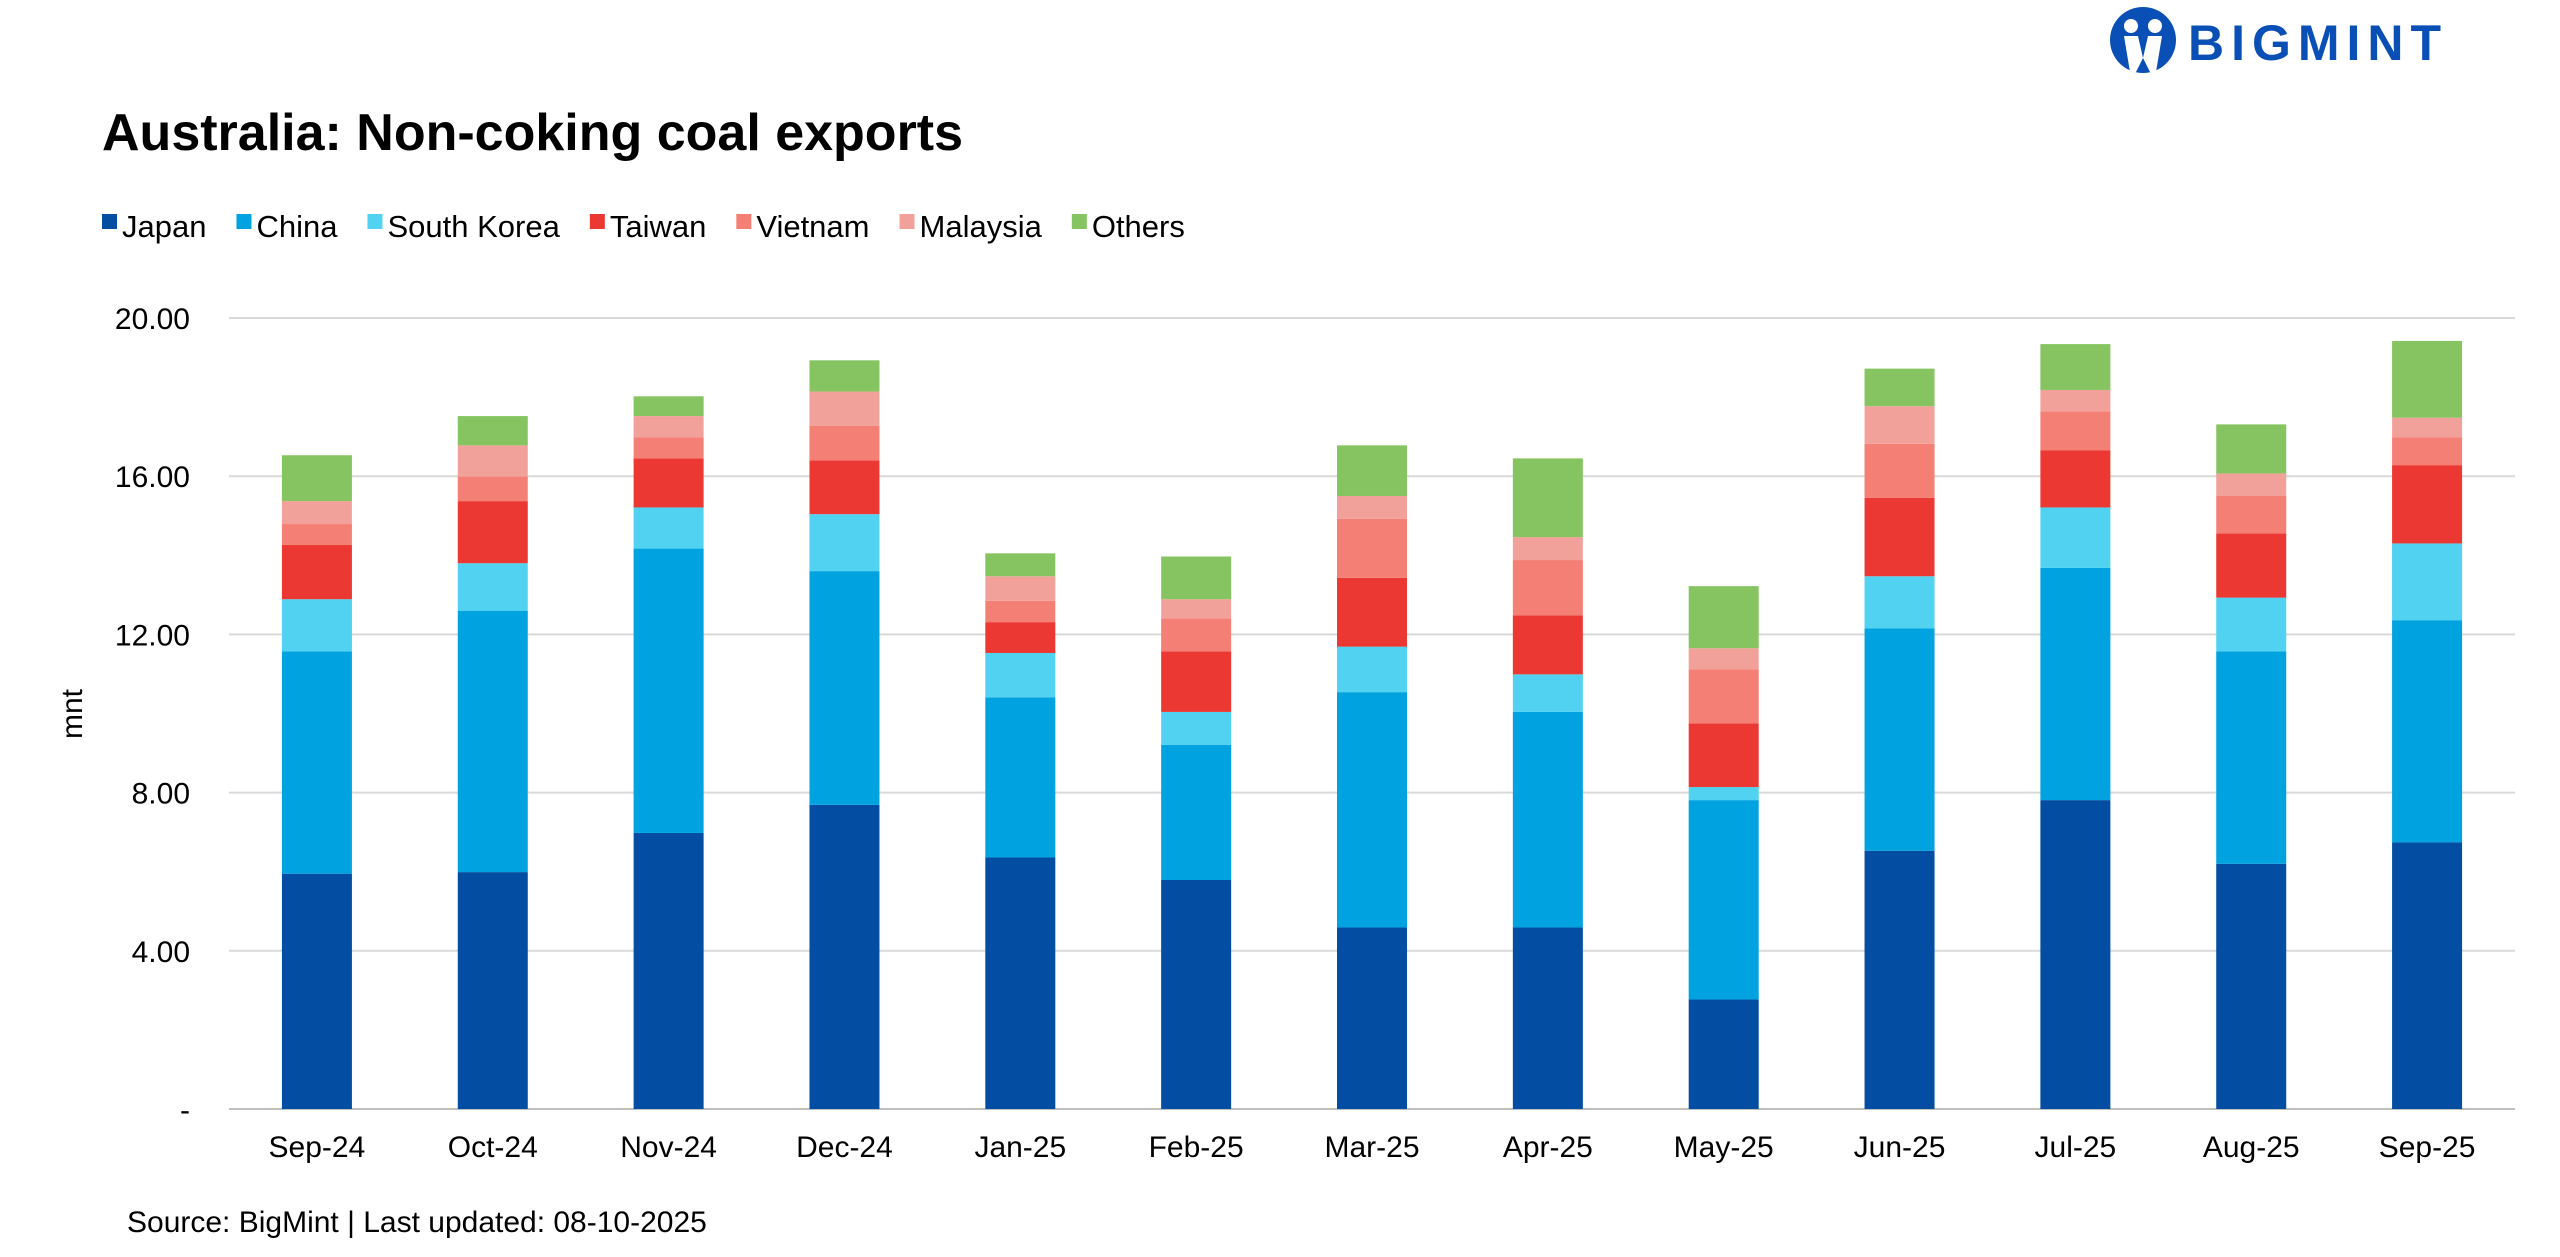 This screenshot has width=2560, height=1257. What do you see at coordinates (72, 713) in the screenshot?
I see `y-axis-label: mnt` at bounding box center [72, 713].